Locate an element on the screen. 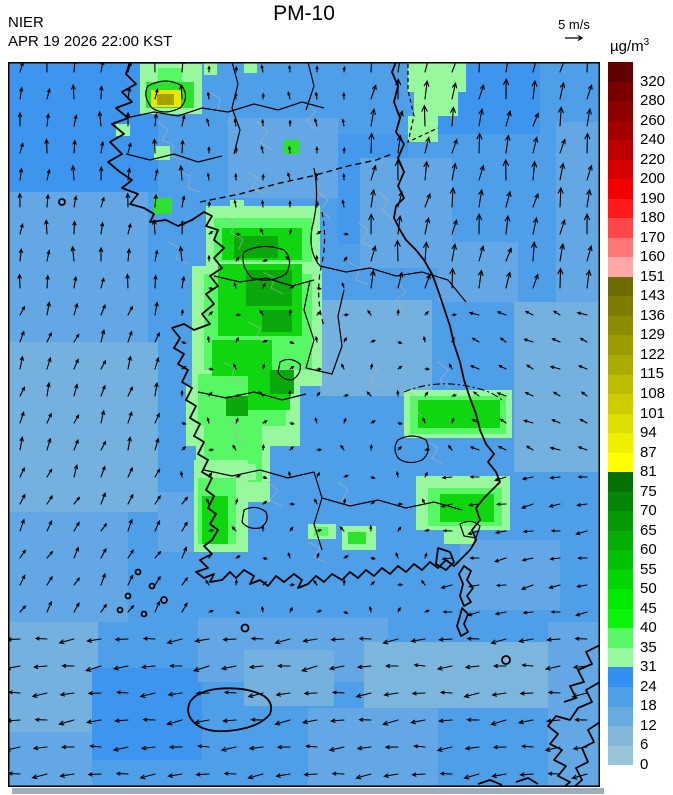 The width and height of the screenshot is (673, 795). daejeon-city-ring is located at coordinates (289, 369).